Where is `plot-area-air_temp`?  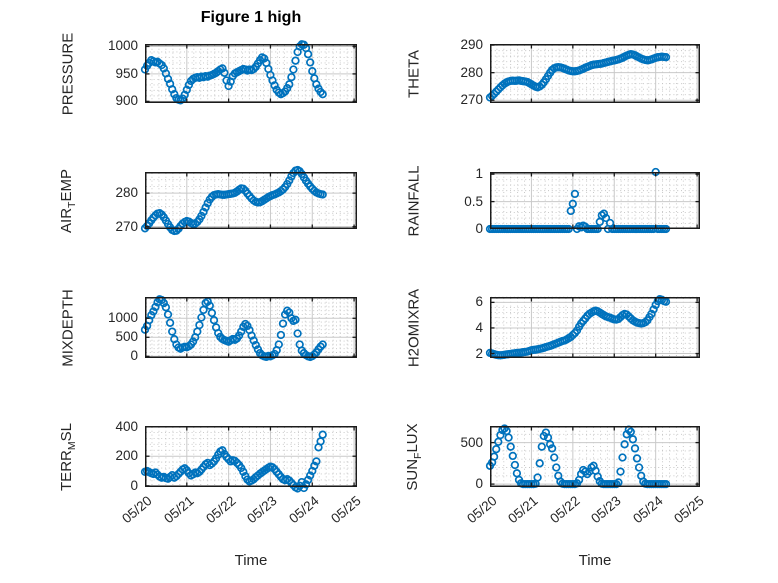 plot-area-air_temp is located at coordinates (248, 200).